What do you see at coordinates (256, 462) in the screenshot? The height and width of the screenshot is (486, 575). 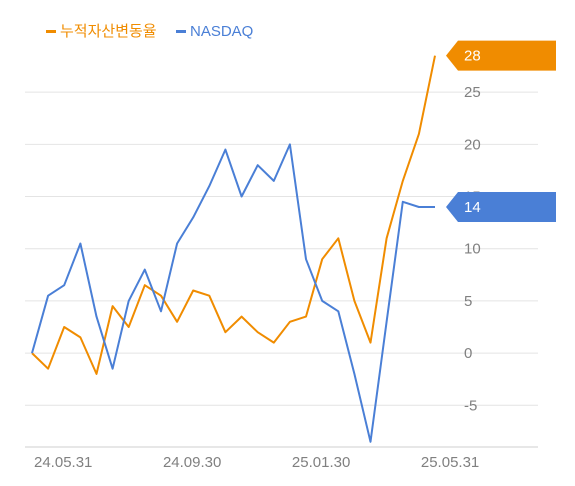 I see `x-tick-labels: 24.05.31 24.09.30 25.01.30 25.05.31` at bounding box center [256, 462].